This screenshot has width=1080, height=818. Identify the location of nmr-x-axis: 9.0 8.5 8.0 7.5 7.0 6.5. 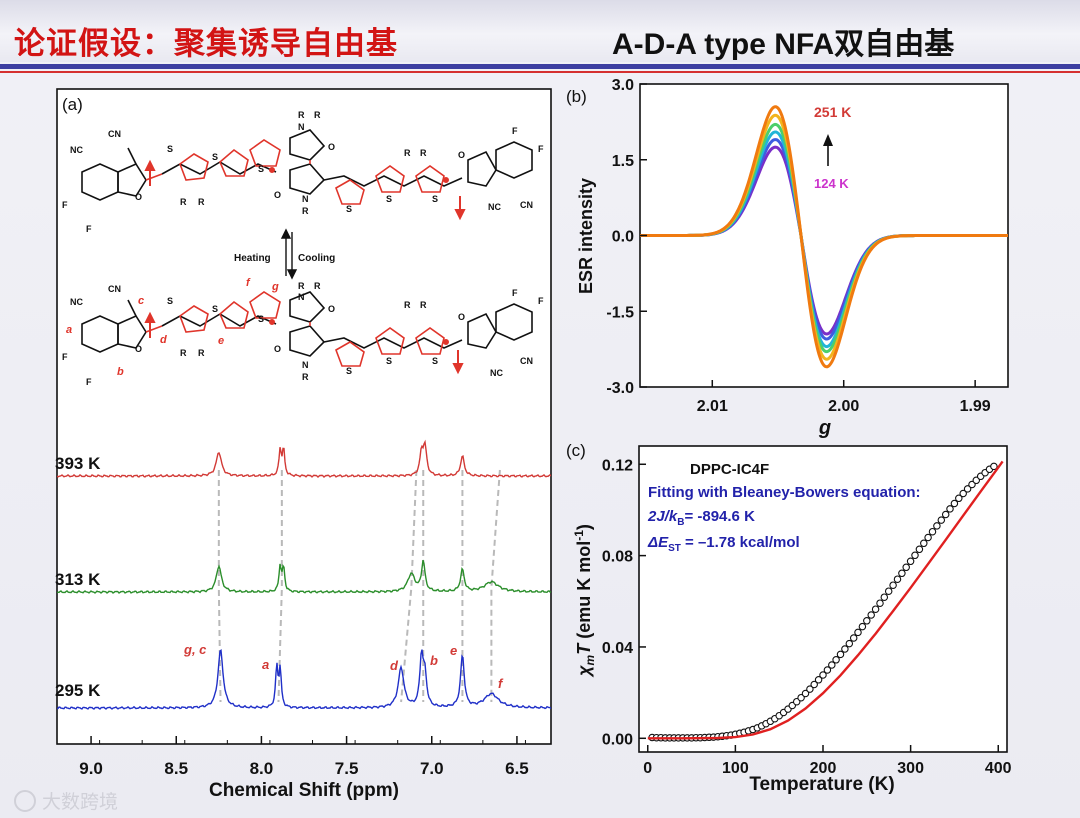
(292, 757).